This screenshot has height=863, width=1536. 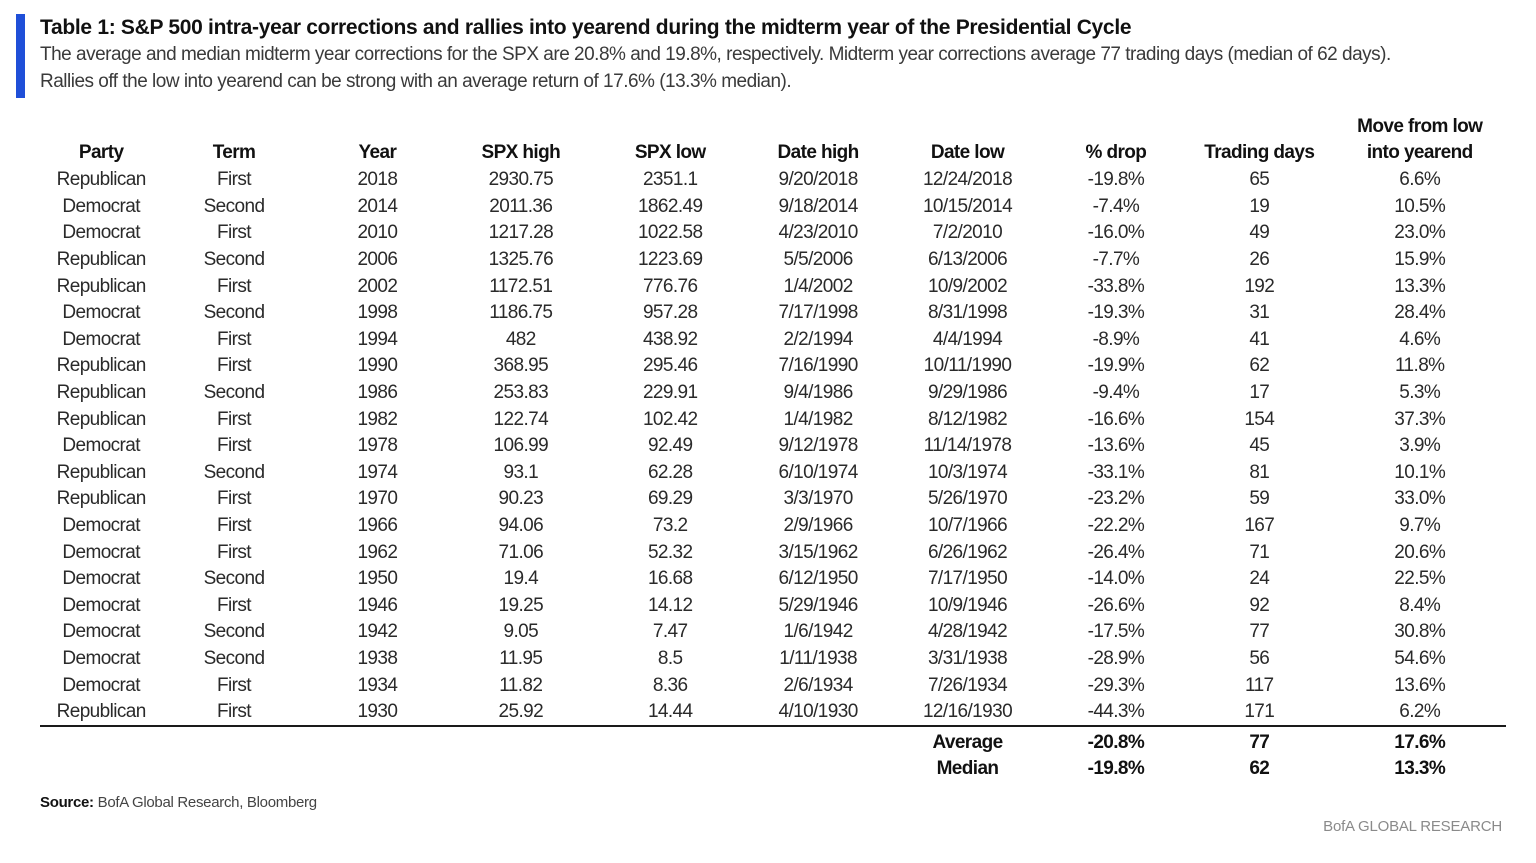 I want to click on branding-text: BofA GLOBAL RESEARCH, so click(x=1412, y=826).